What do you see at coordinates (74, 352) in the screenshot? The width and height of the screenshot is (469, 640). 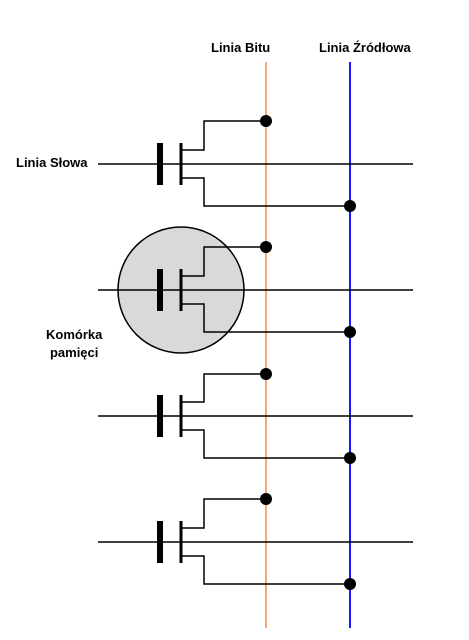 I see `memory-cell-label-line2: pamięci` at bounding box center [74, 352].